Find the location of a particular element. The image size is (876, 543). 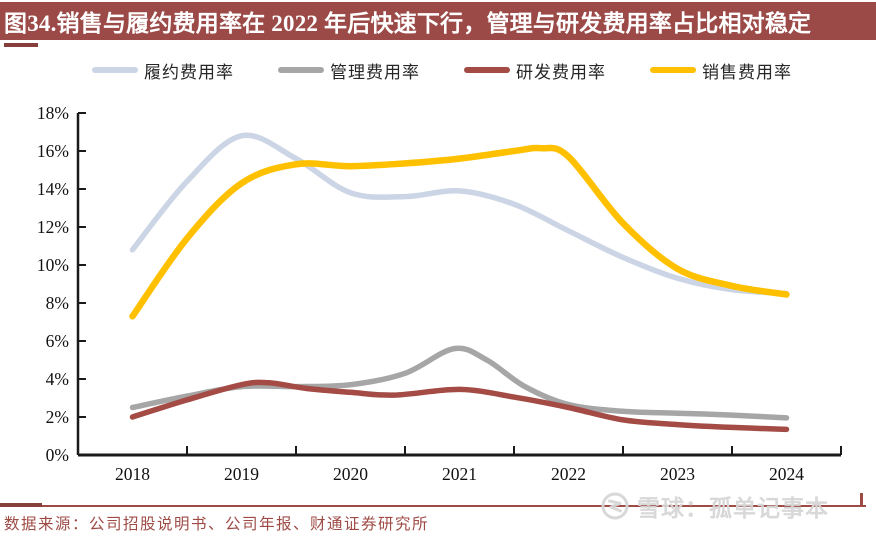

legend-item-1: 履约费用率 is located at coordinates (163, 70).